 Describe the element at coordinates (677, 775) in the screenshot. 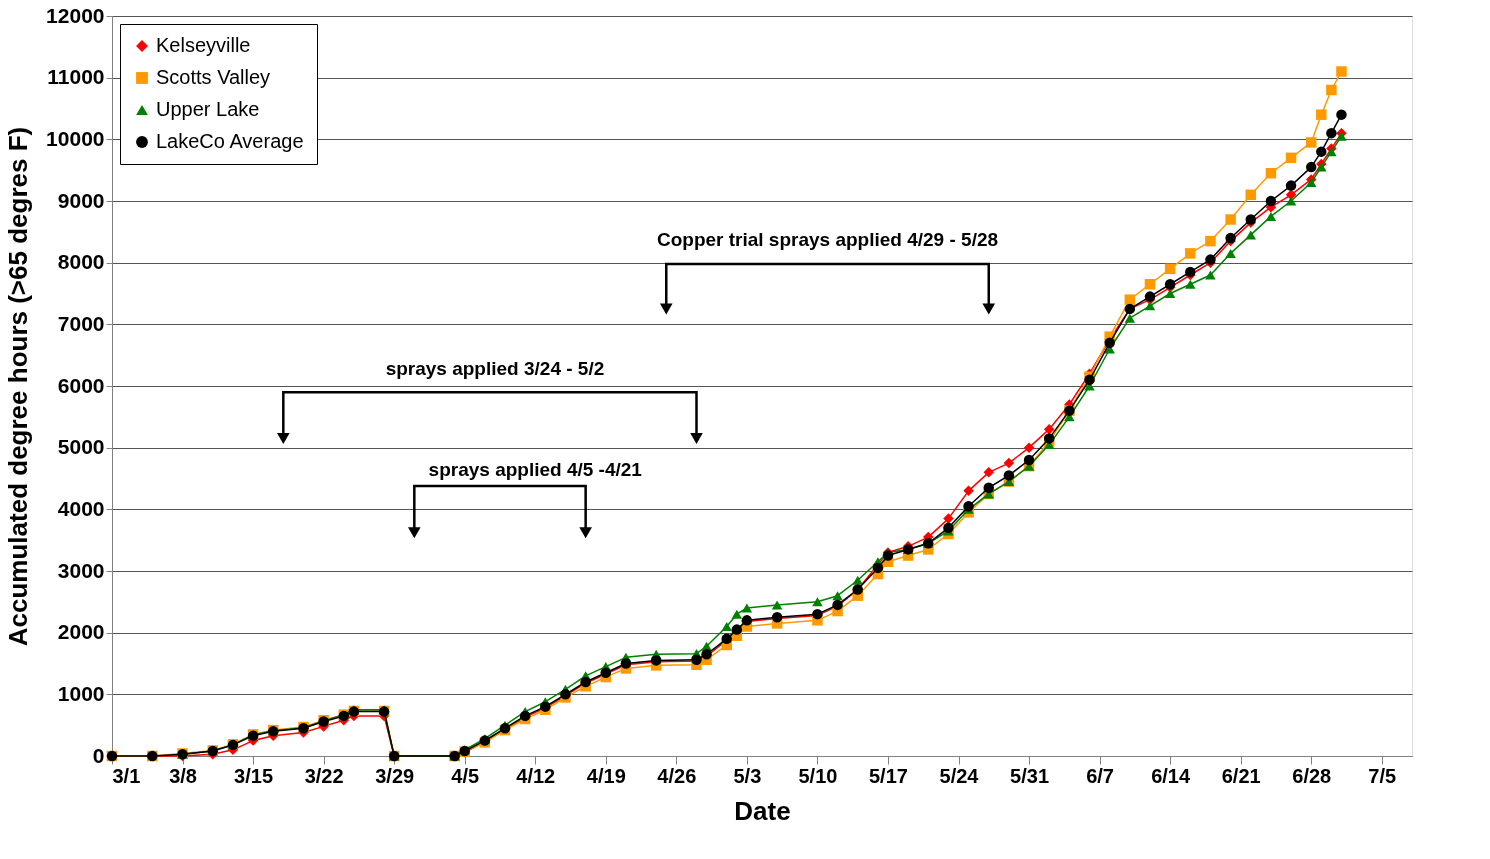

I see `x-tick-label: 4/26` at that location.